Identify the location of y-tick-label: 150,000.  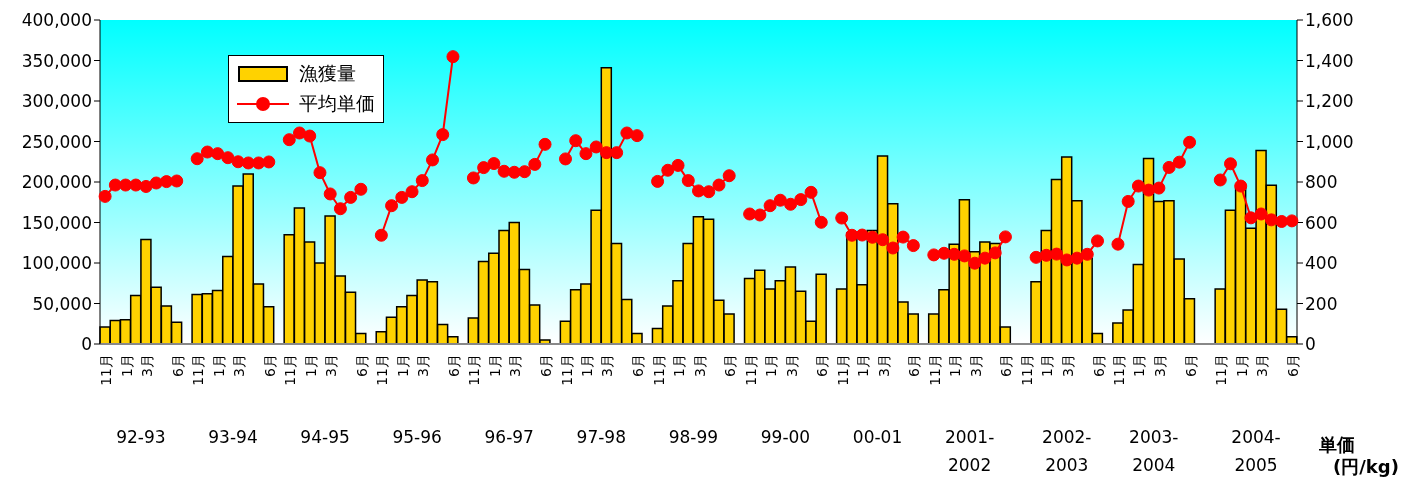
(56, 222).